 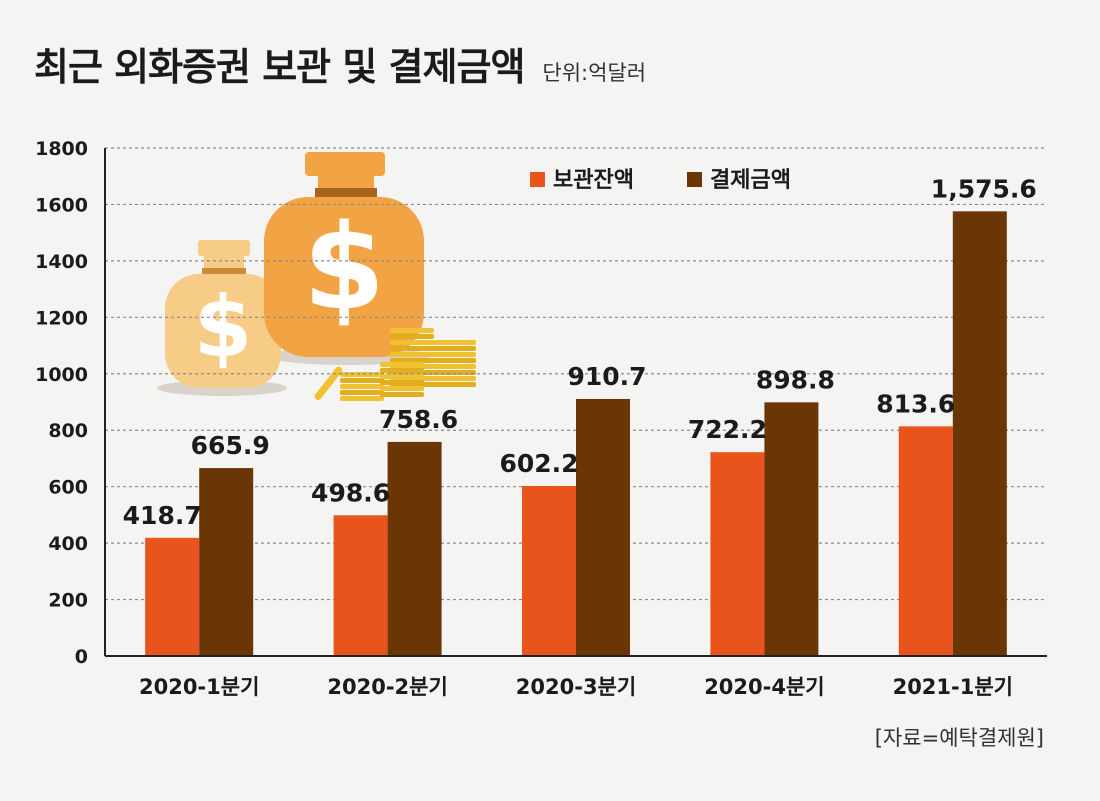 I want to click on y-tick-label: 1600, so click(x=61, y=205).